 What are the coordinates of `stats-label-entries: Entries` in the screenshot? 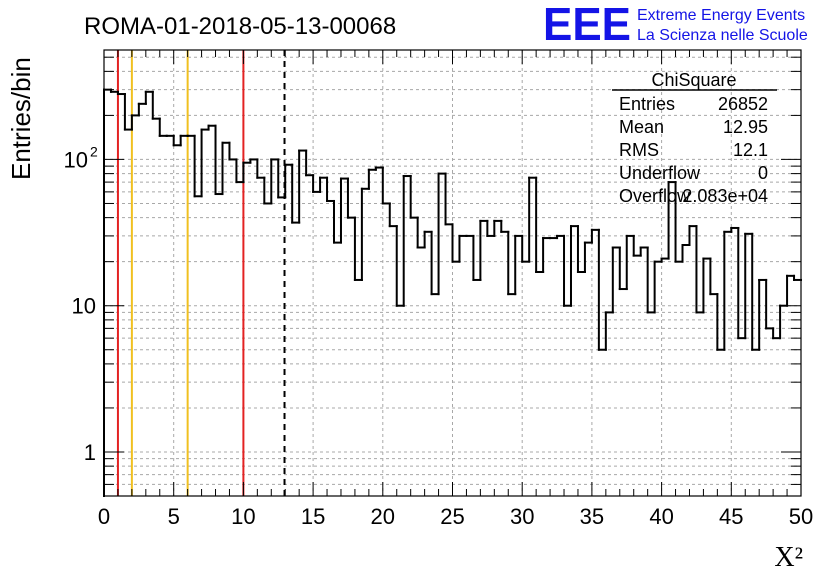 It's located at (647, 104).